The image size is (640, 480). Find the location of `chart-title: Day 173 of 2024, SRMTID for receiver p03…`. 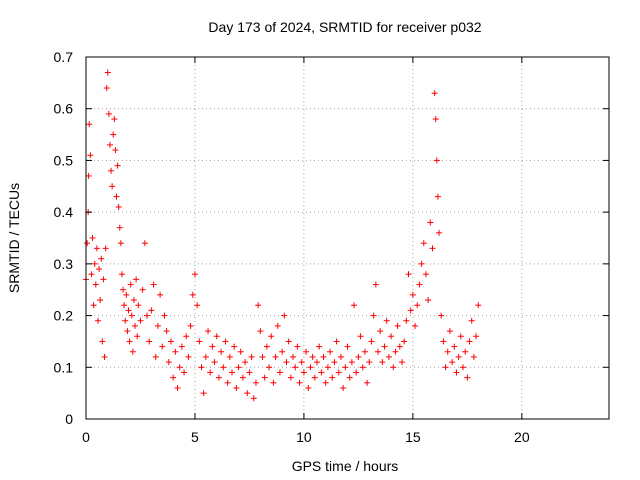

chart-title: Day 173 of 2024, SRMTID for receiver p03… is located at coordinates (344, 27).